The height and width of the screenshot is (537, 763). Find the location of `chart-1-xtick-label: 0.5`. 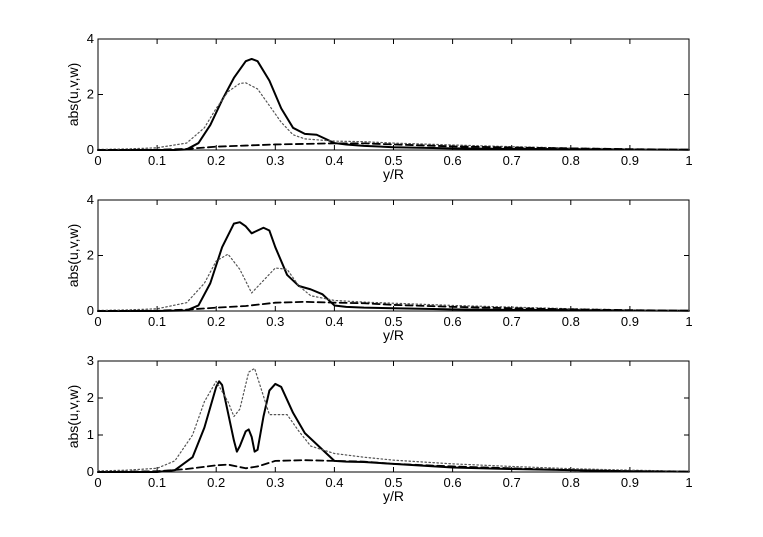

chart-1-xtick-label: 0.5 is located at coordinates (393, 160).